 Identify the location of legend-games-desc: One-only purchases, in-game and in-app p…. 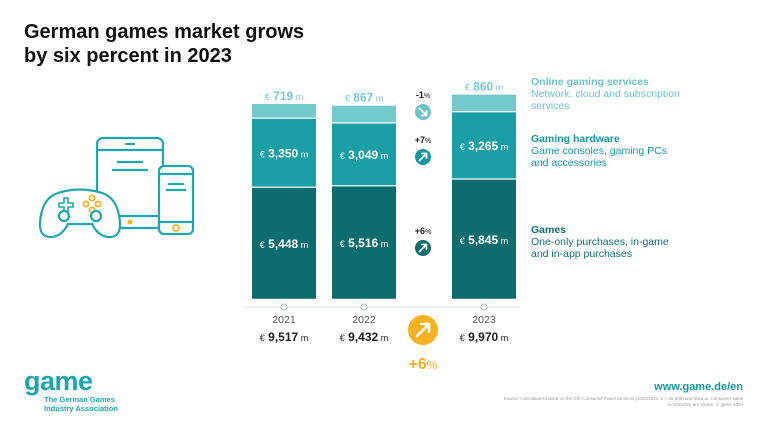
(600, 248).